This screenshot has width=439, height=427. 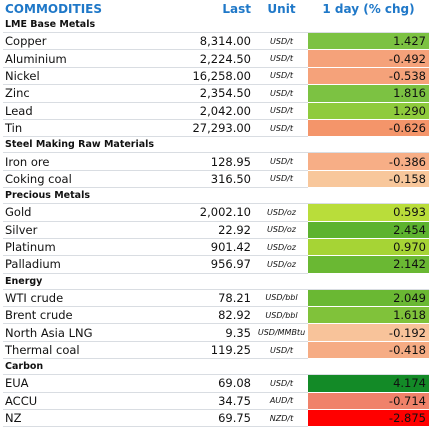 What do you see at coordinates (368, 383) in the screenshot?
I see `change-value: 4.174` at bounding box center [368, 383].